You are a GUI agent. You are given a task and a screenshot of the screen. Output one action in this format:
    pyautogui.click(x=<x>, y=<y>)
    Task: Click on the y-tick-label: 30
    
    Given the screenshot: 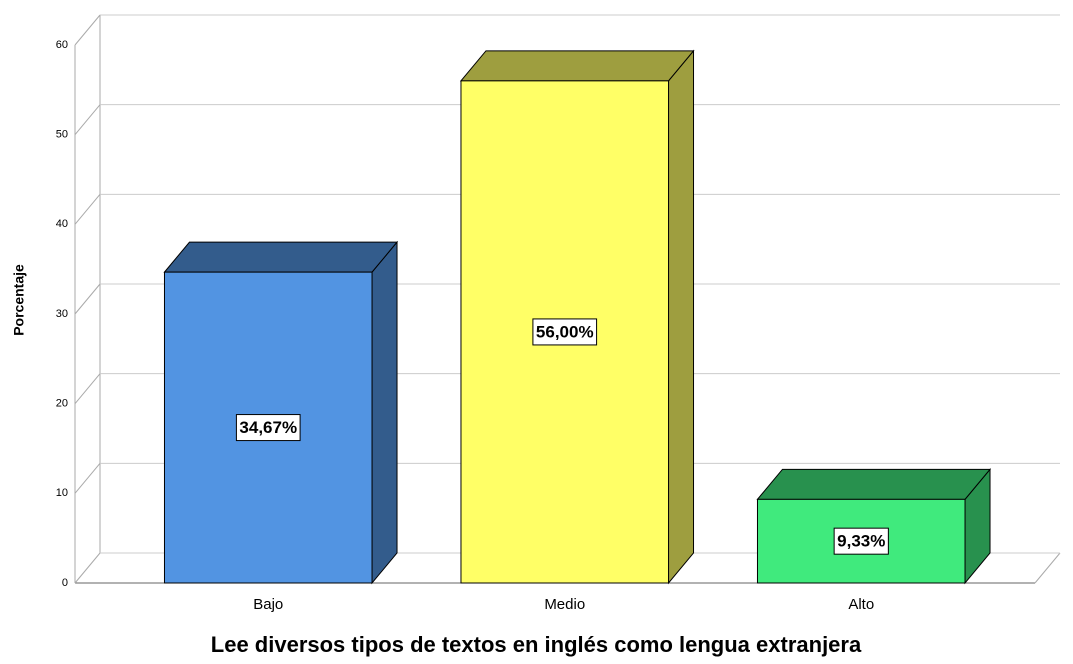 What is the action you would take?
    pyautogui.click(x=62, y=314)
    